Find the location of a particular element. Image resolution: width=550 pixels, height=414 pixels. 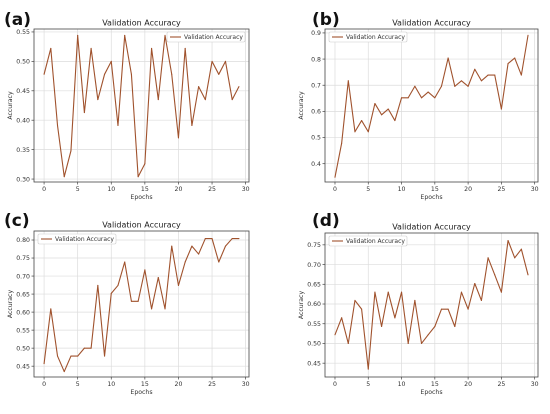

y-tick-label: 0.35 is located at coordinates (23, 150).